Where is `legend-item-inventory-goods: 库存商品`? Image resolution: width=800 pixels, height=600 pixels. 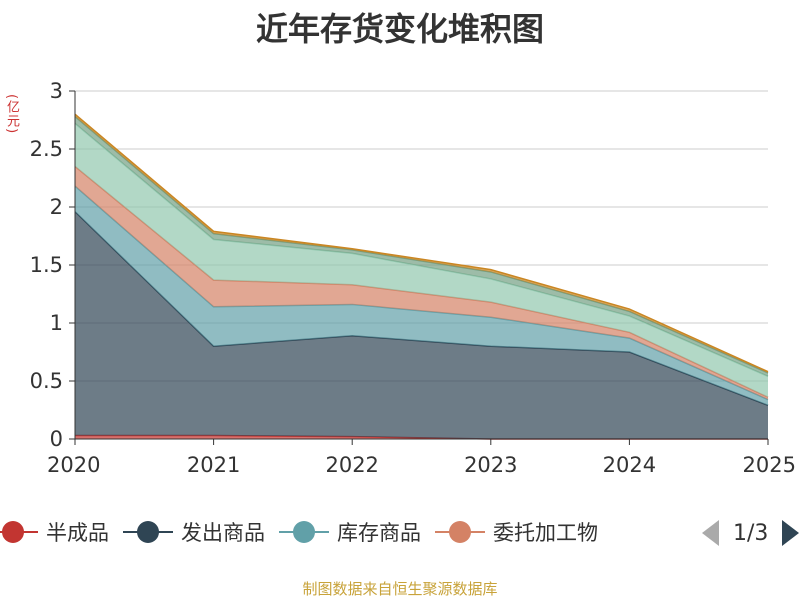 legend-item-inventory-goods: 库存商品 is located at coordinates (350, 532).